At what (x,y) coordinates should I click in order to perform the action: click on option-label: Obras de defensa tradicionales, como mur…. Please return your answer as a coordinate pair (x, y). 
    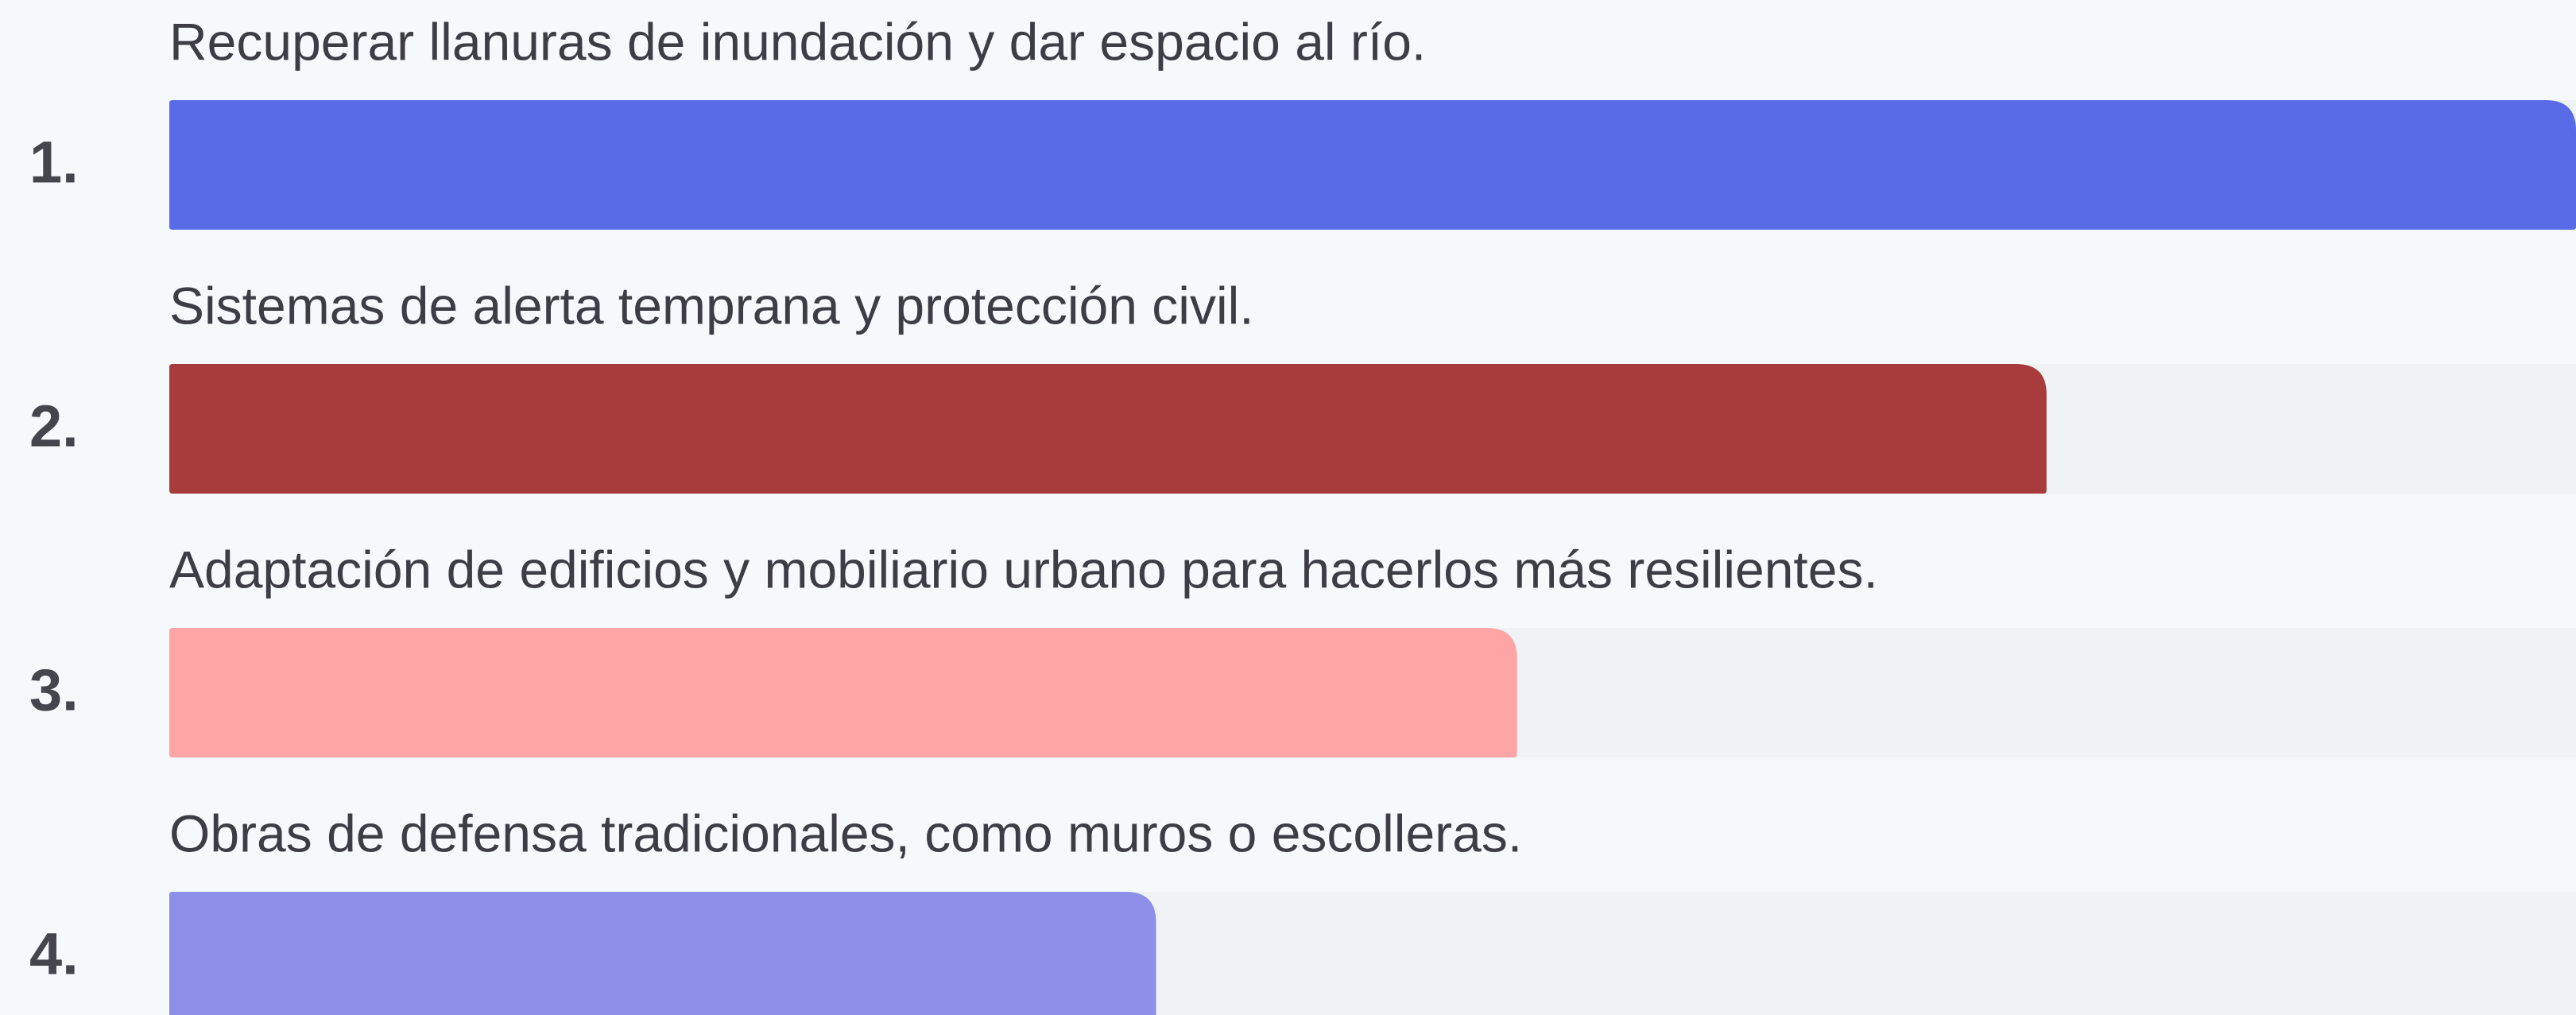
    Looking at the image, I should click on (845, 833).